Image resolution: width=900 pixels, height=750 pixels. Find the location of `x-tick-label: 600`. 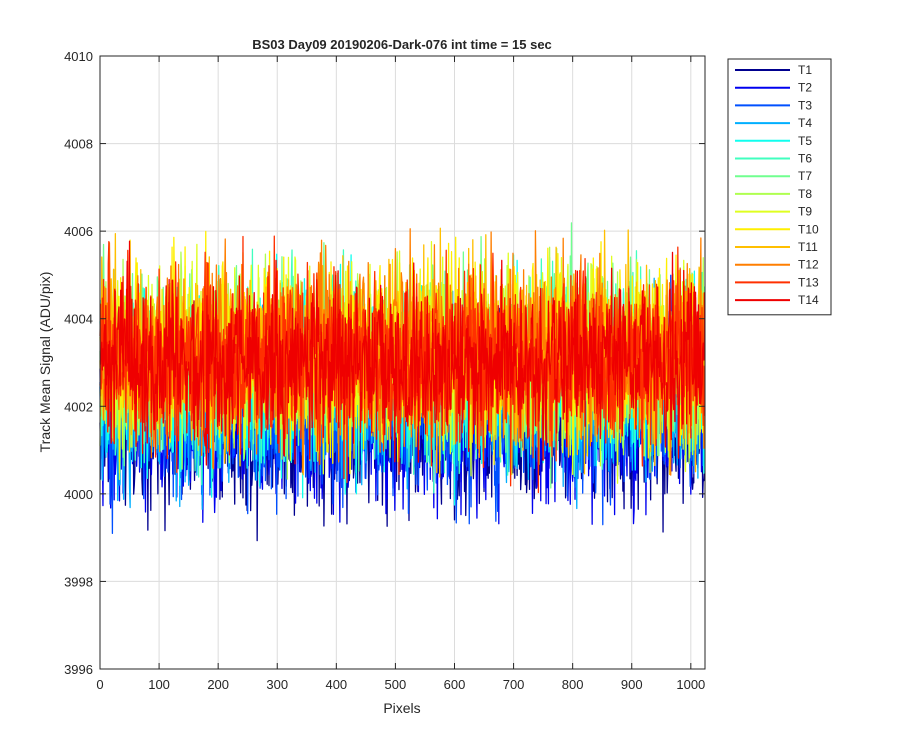

x-tick-label: 600 is located at coordinates (455, 684).